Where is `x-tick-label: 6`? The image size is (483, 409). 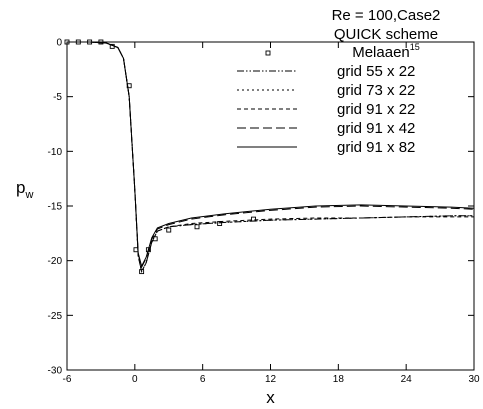
x-tick-label: 6 is located at coordinates (203, 379).